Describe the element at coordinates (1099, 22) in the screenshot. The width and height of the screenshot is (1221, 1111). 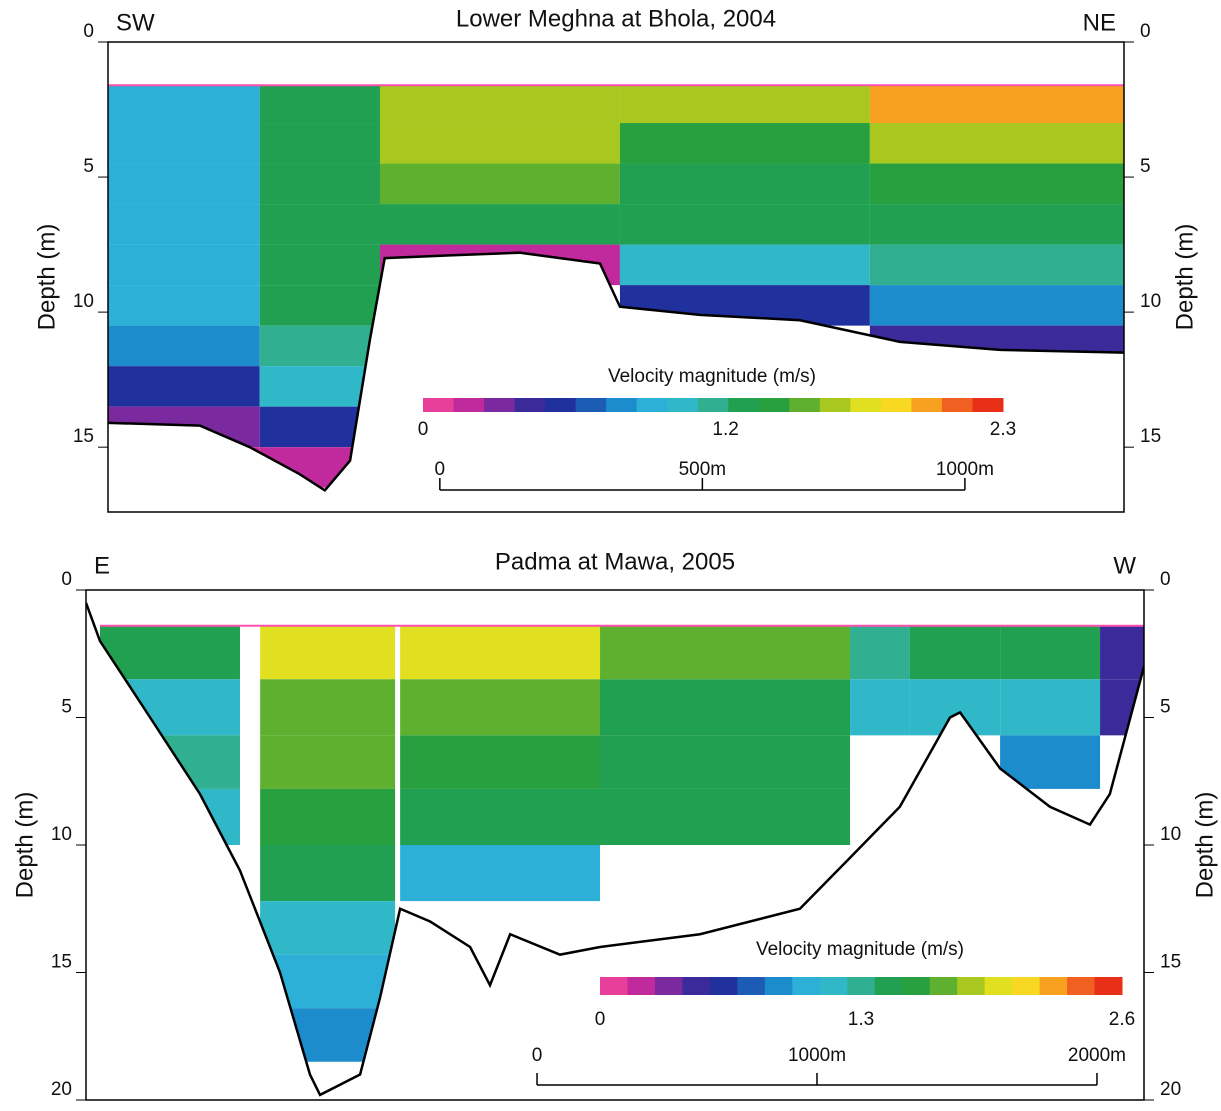
I see `right-direction: NE` at that location.